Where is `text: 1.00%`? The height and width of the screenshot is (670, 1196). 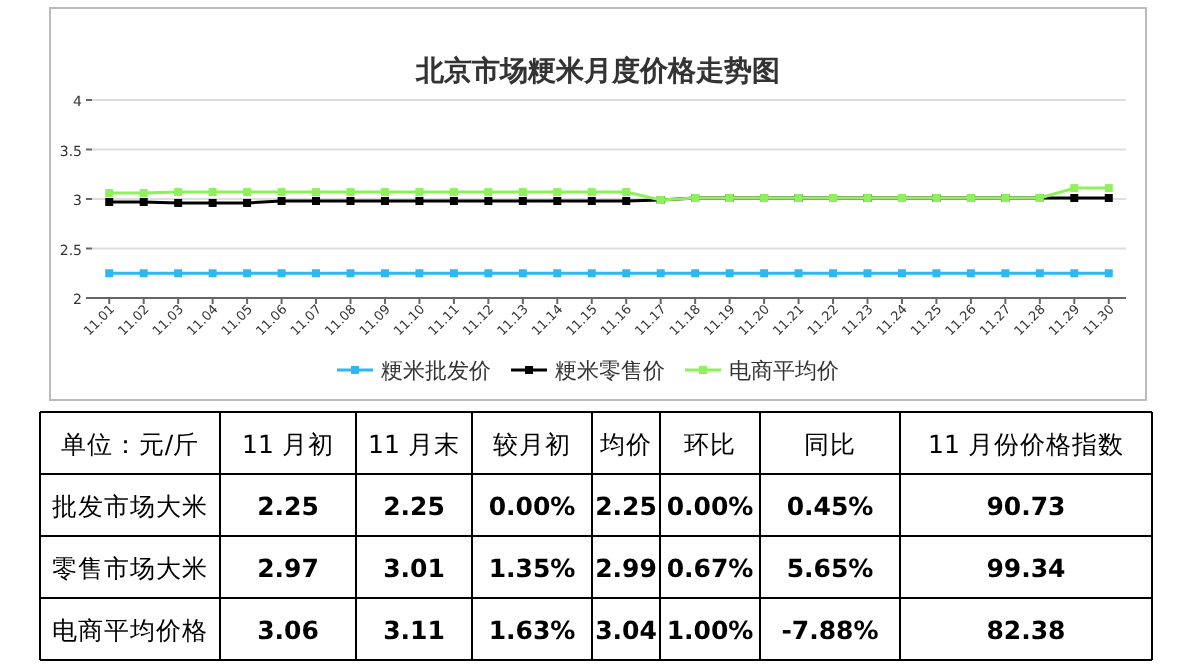 text: 1.00% is located at coordinates (710, 630).